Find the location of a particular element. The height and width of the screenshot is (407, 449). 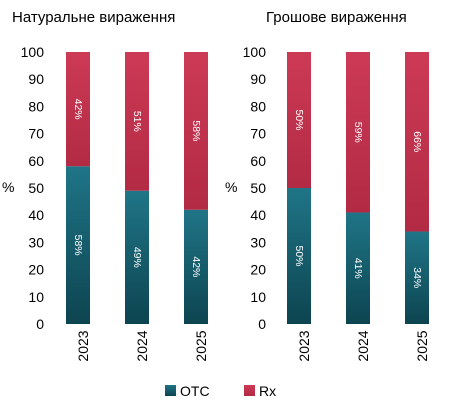

data-label: 41% is located at coordinates (358, 268).